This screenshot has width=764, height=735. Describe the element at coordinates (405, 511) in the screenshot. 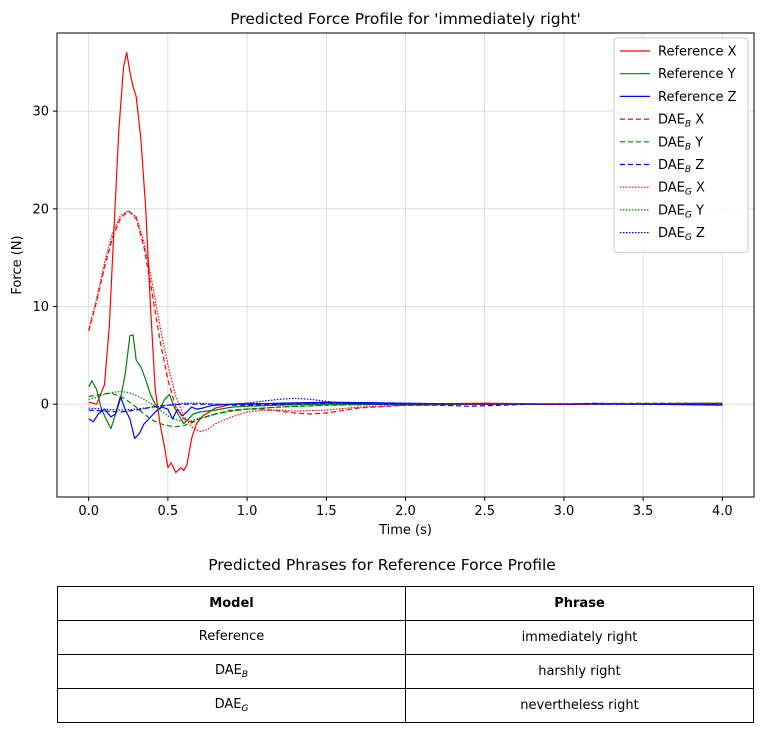

I see `x-tick-label: 2.0` at that location.